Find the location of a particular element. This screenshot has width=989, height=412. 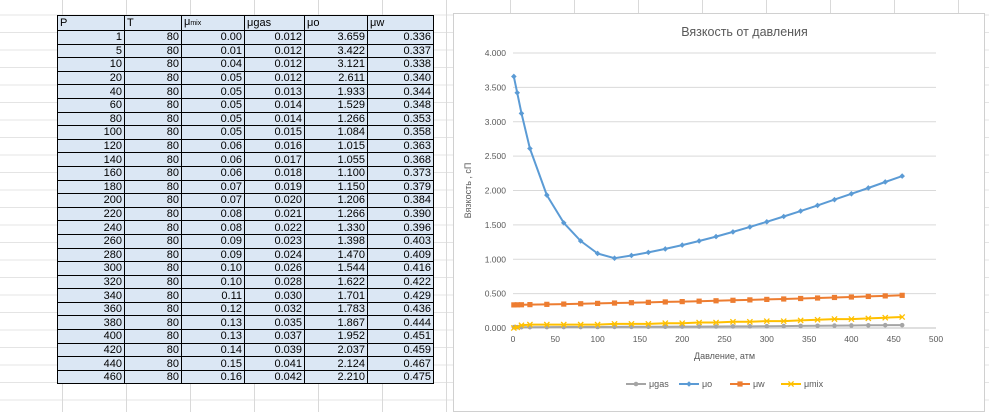

table-cell: 0.451 is located at coordinates (400, 336).